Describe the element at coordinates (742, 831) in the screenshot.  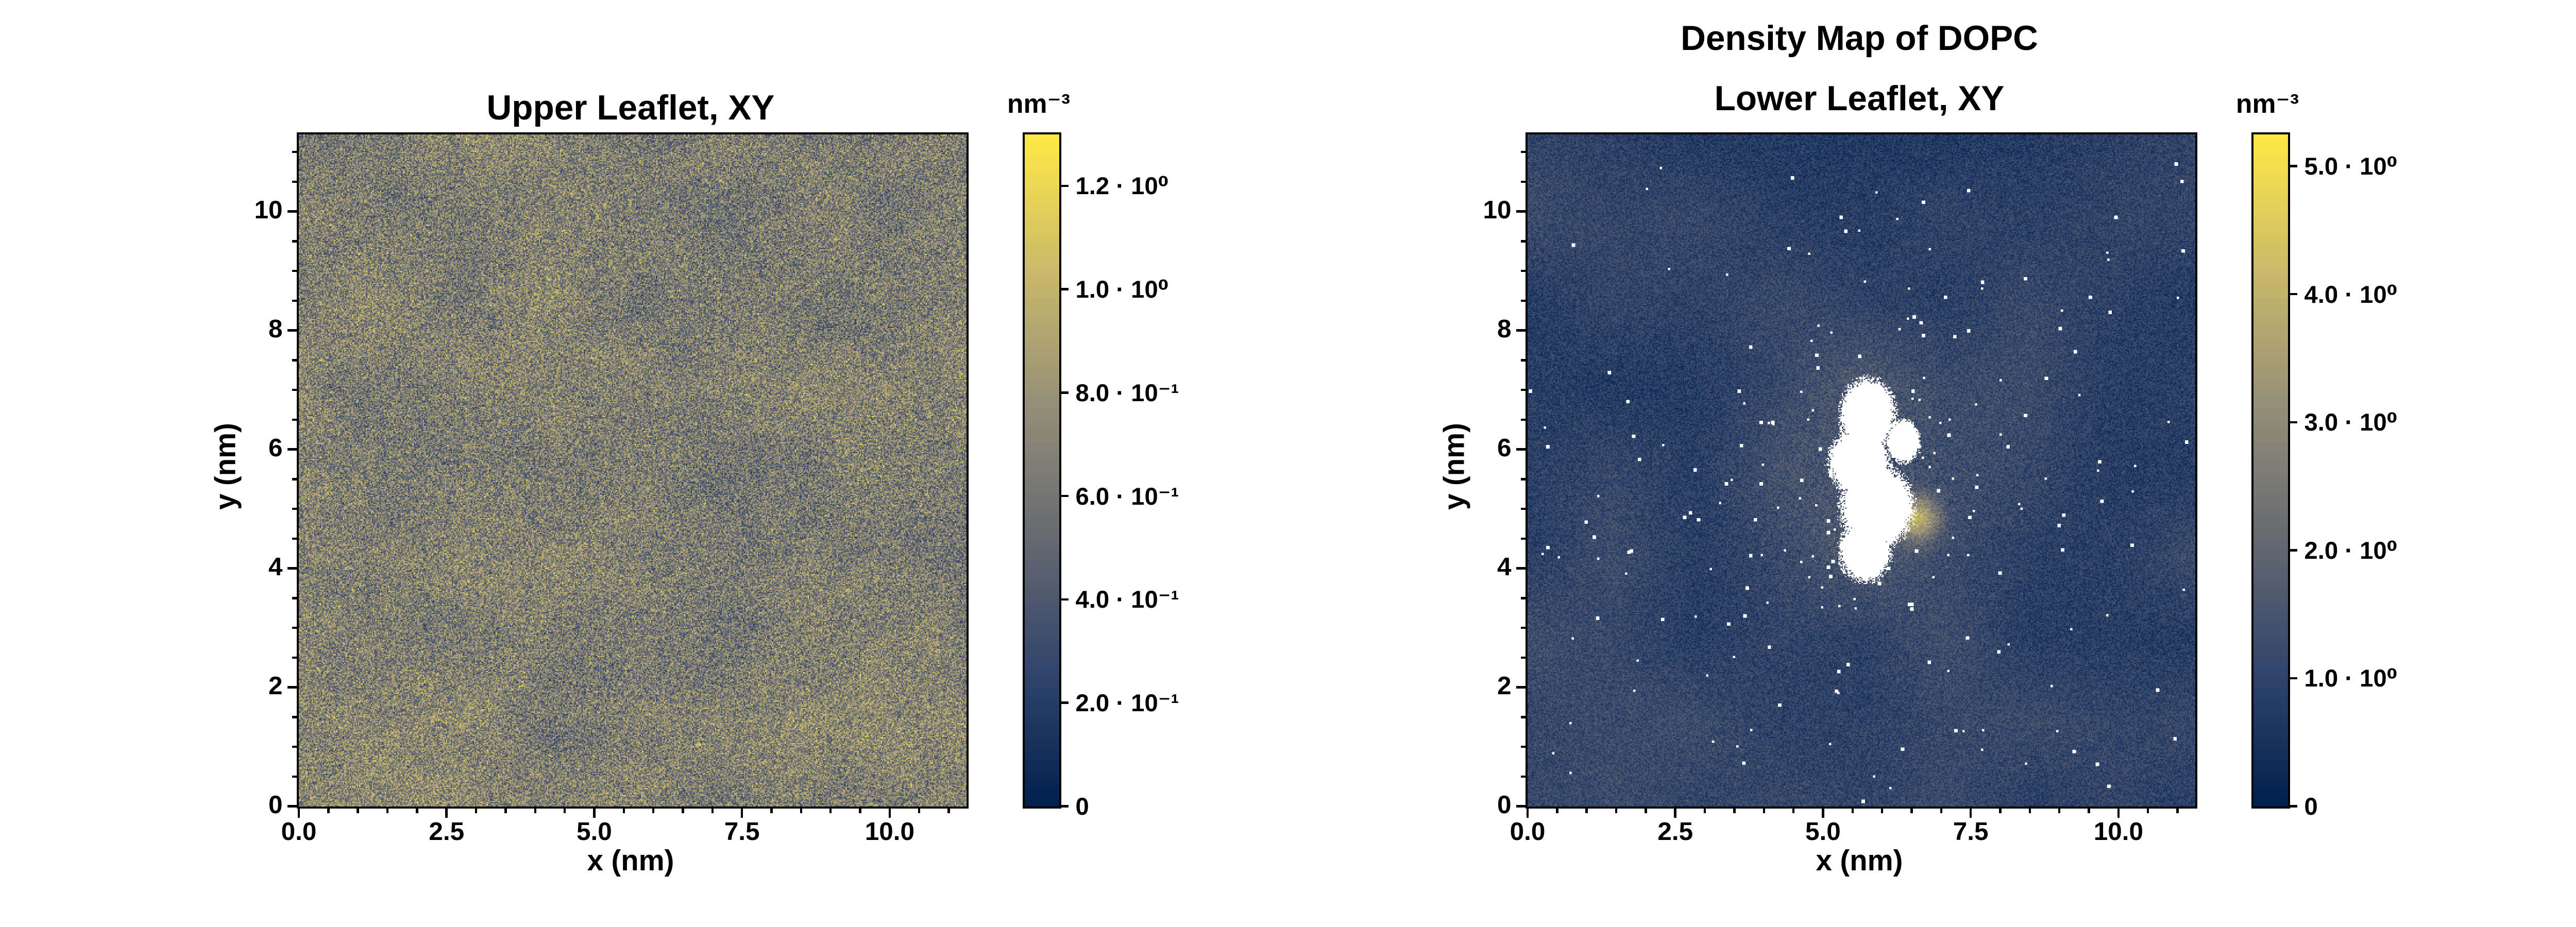
I see `x-tick-label: 7.5` at that location.